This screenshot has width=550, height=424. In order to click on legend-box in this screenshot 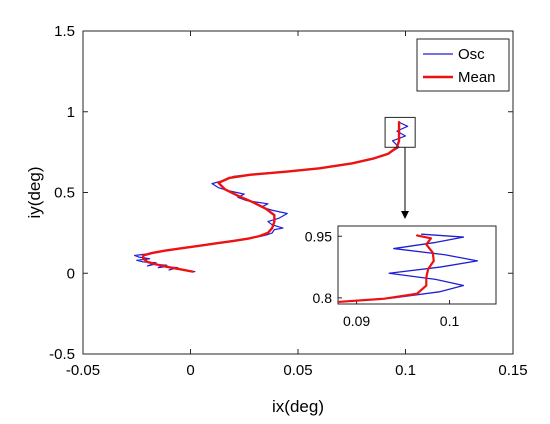, I will do `click(463, 65)`.